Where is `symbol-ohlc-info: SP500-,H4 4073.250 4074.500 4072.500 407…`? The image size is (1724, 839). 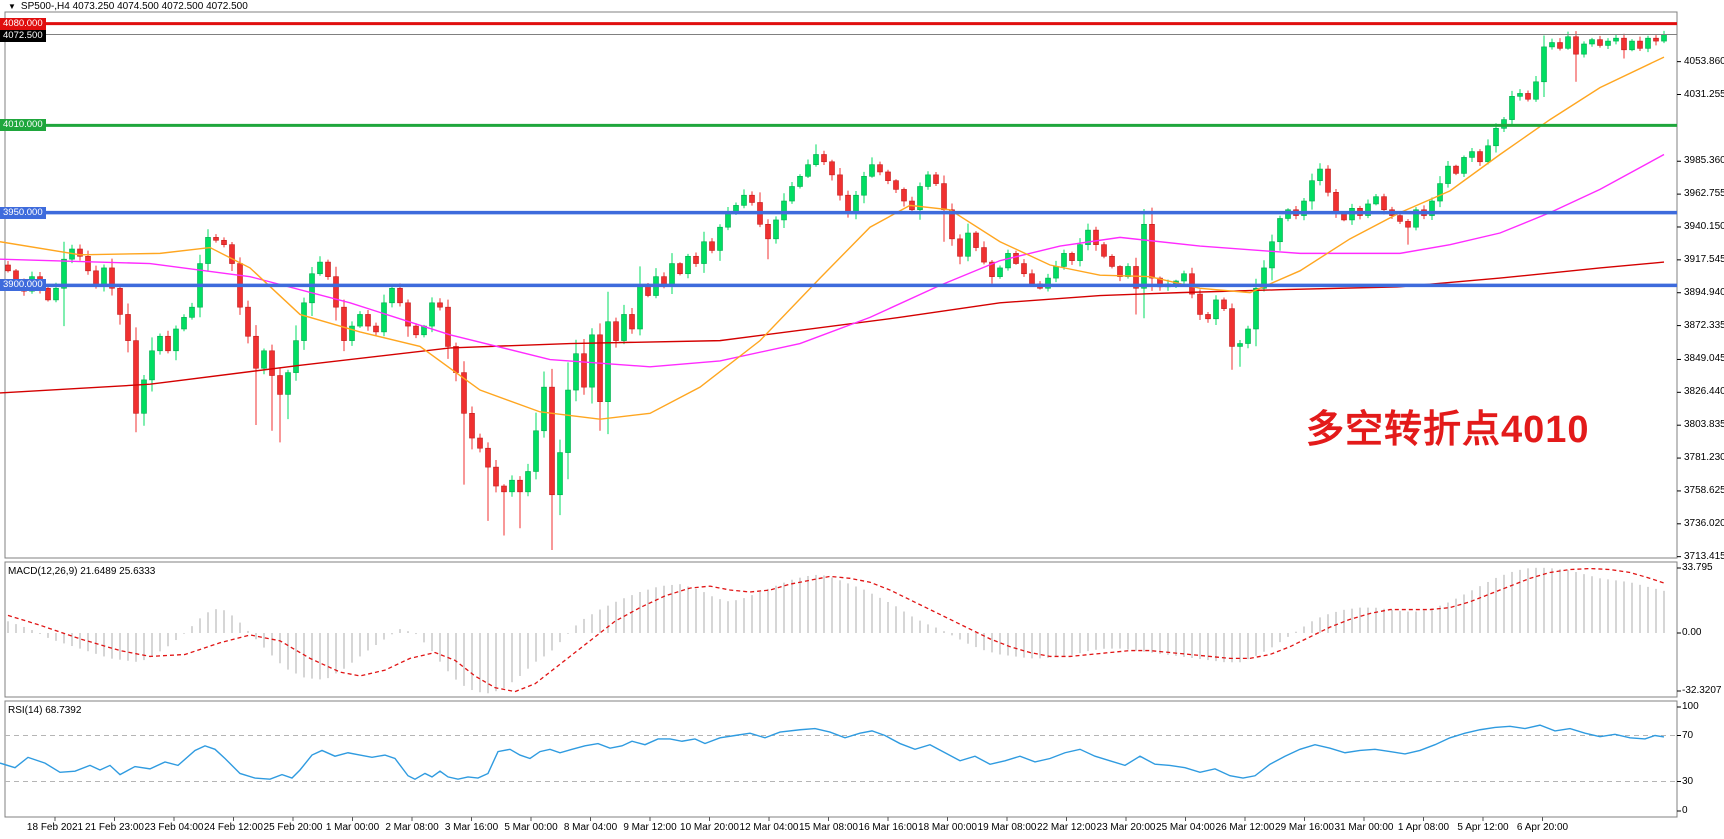
symbol-ohlc-info: SP500-,H4 4073.250 4074.500 4072.500 407… is located at coordinates (134, 6).